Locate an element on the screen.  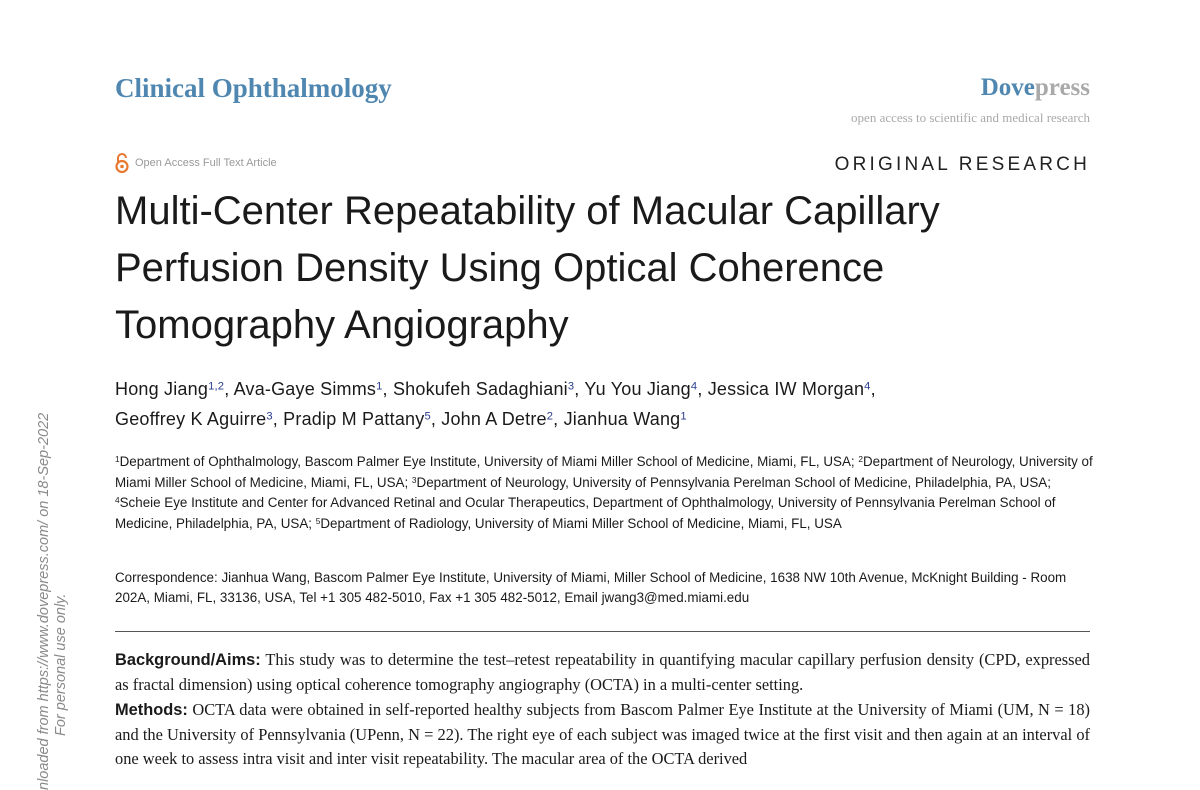
divider is located at coordinates (602, 631).